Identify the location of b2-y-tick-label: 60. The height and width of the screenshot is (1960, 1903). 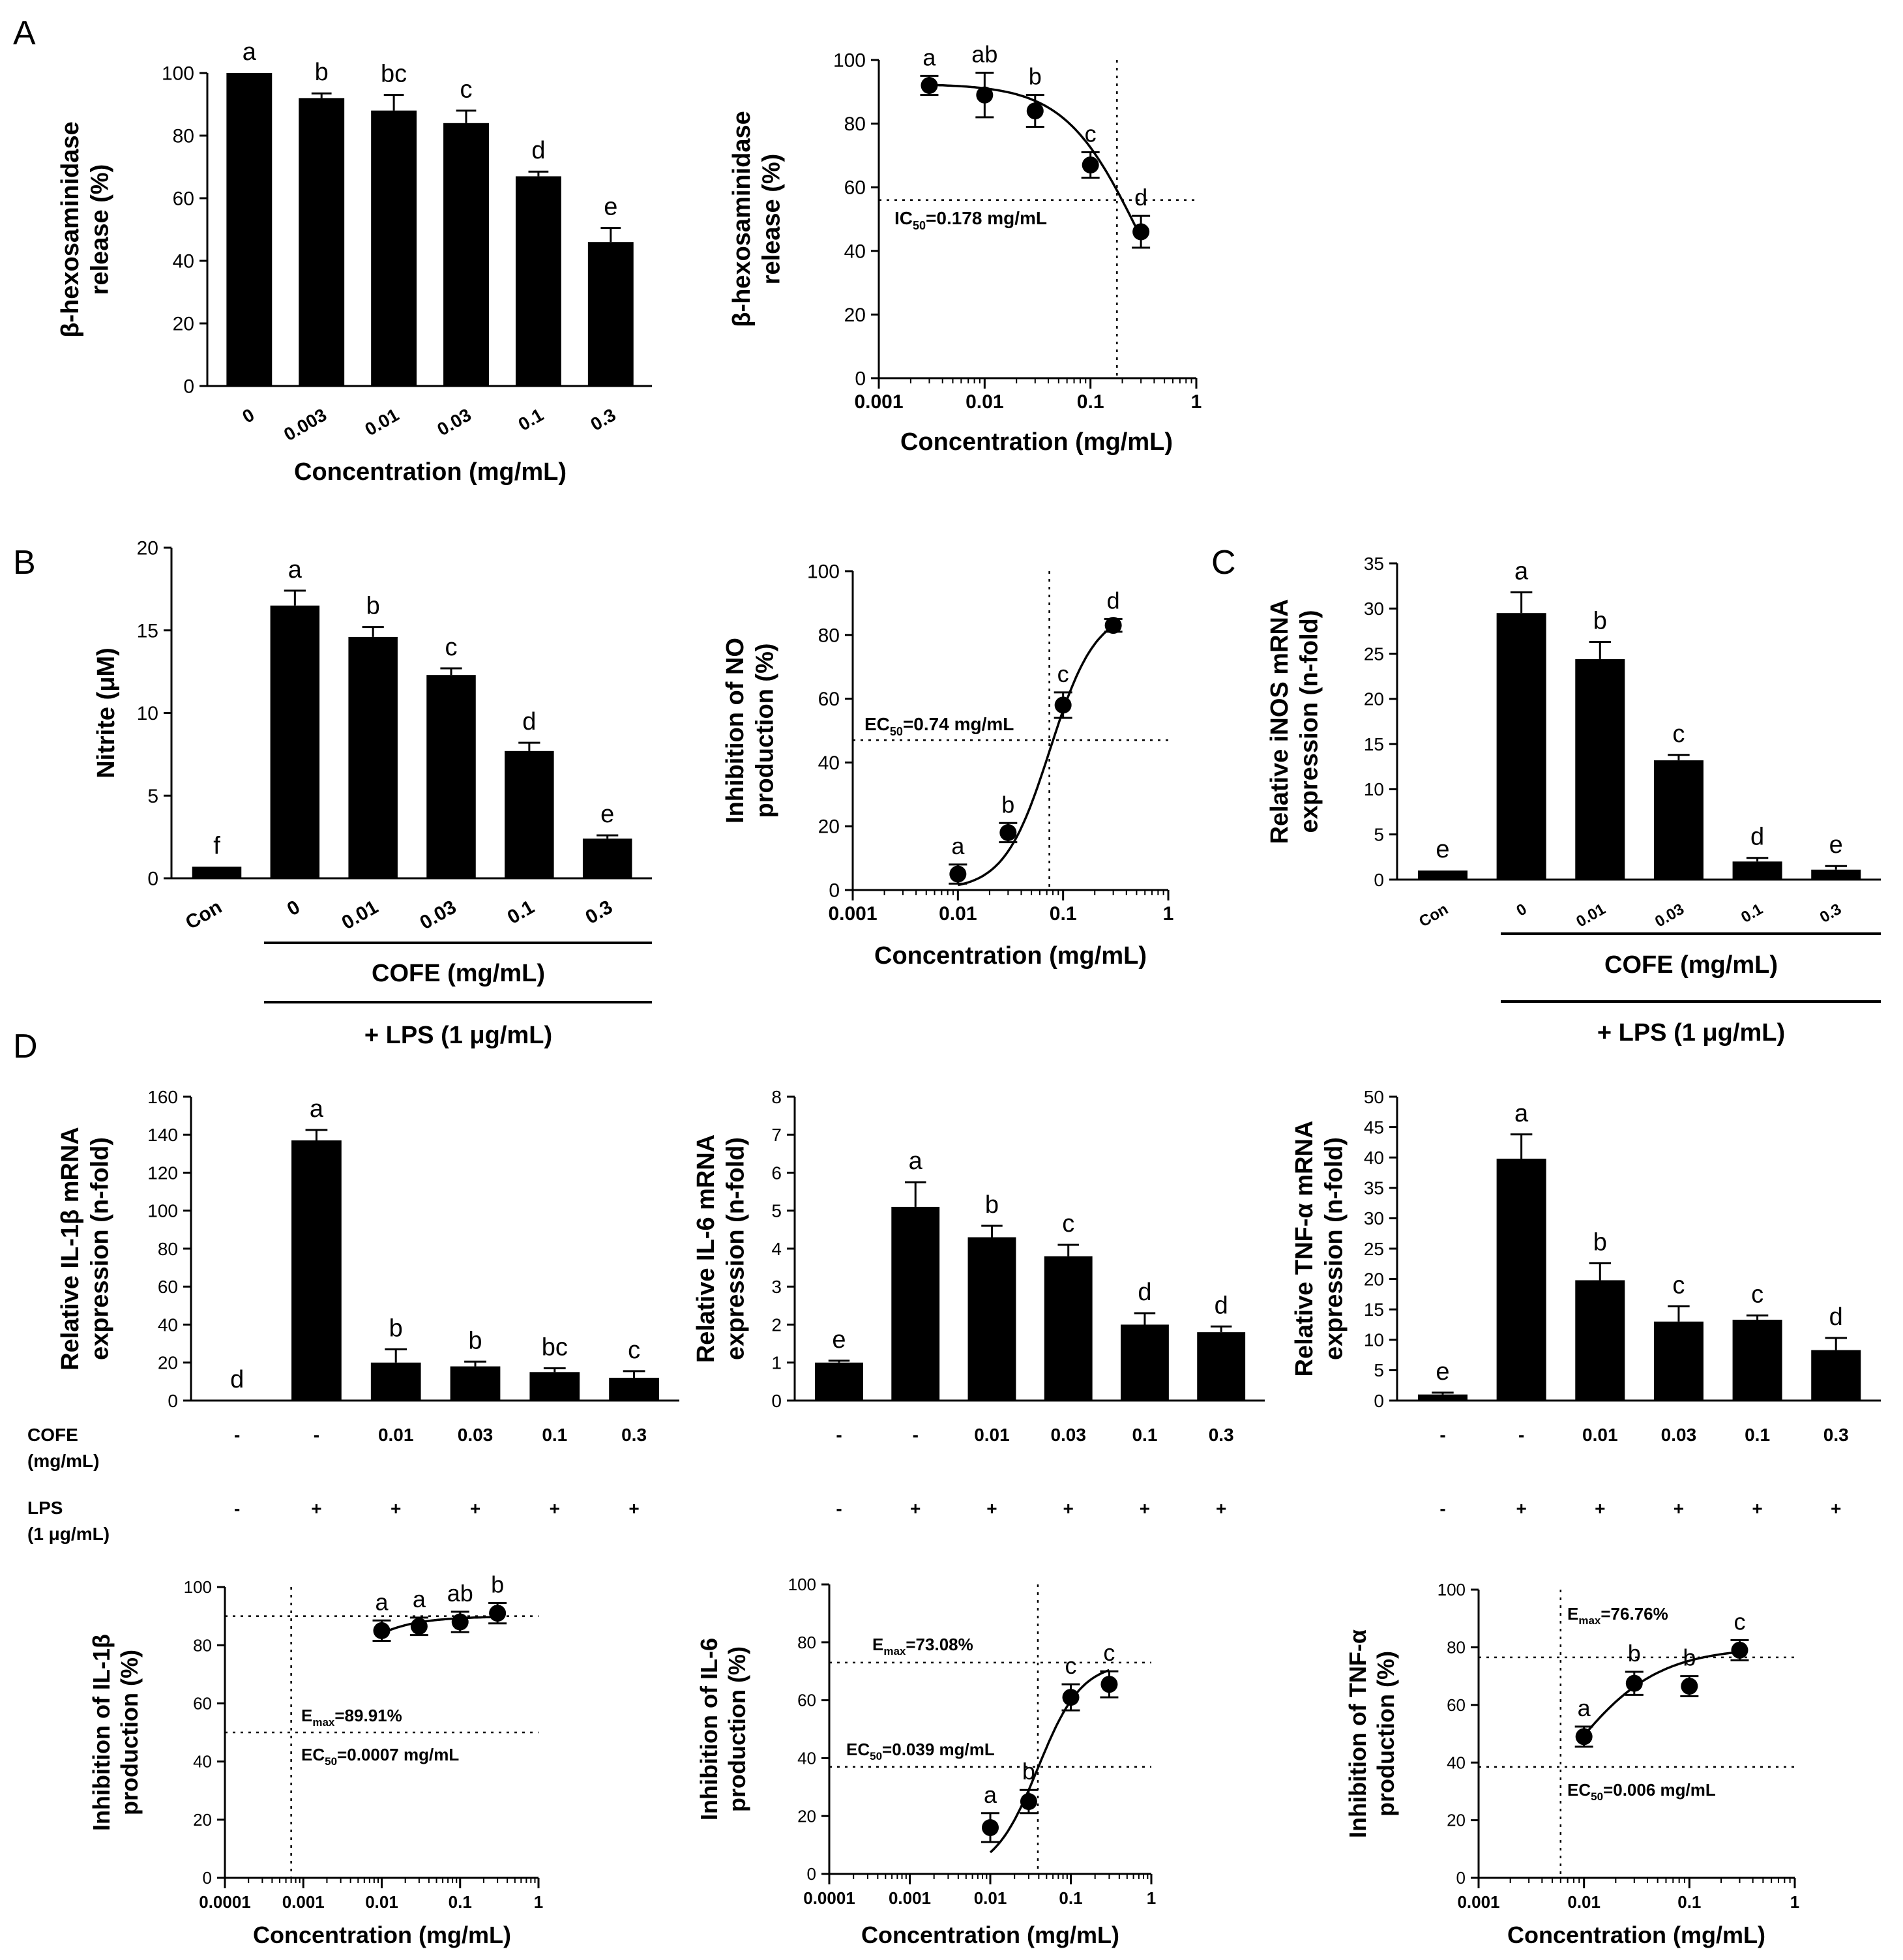
(829, 699).